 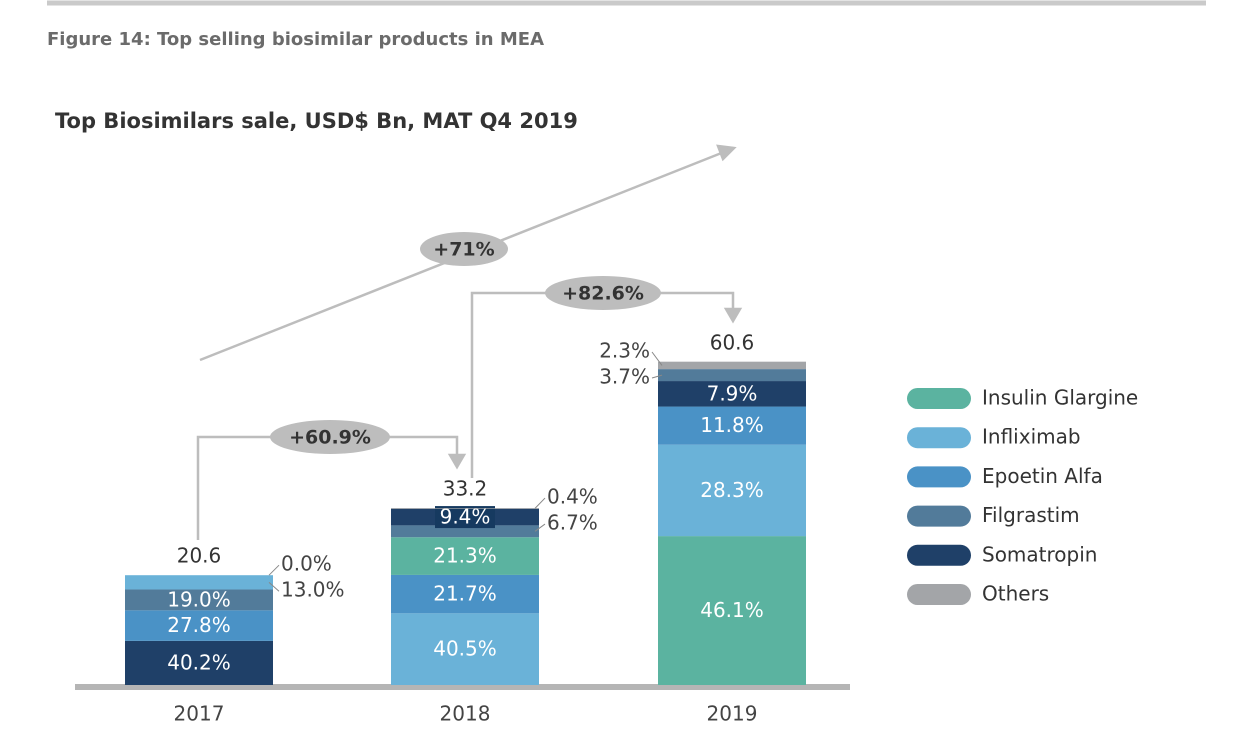 I want to click on legend-label: Epoetin Alfa, so click(x=1042, y=476).